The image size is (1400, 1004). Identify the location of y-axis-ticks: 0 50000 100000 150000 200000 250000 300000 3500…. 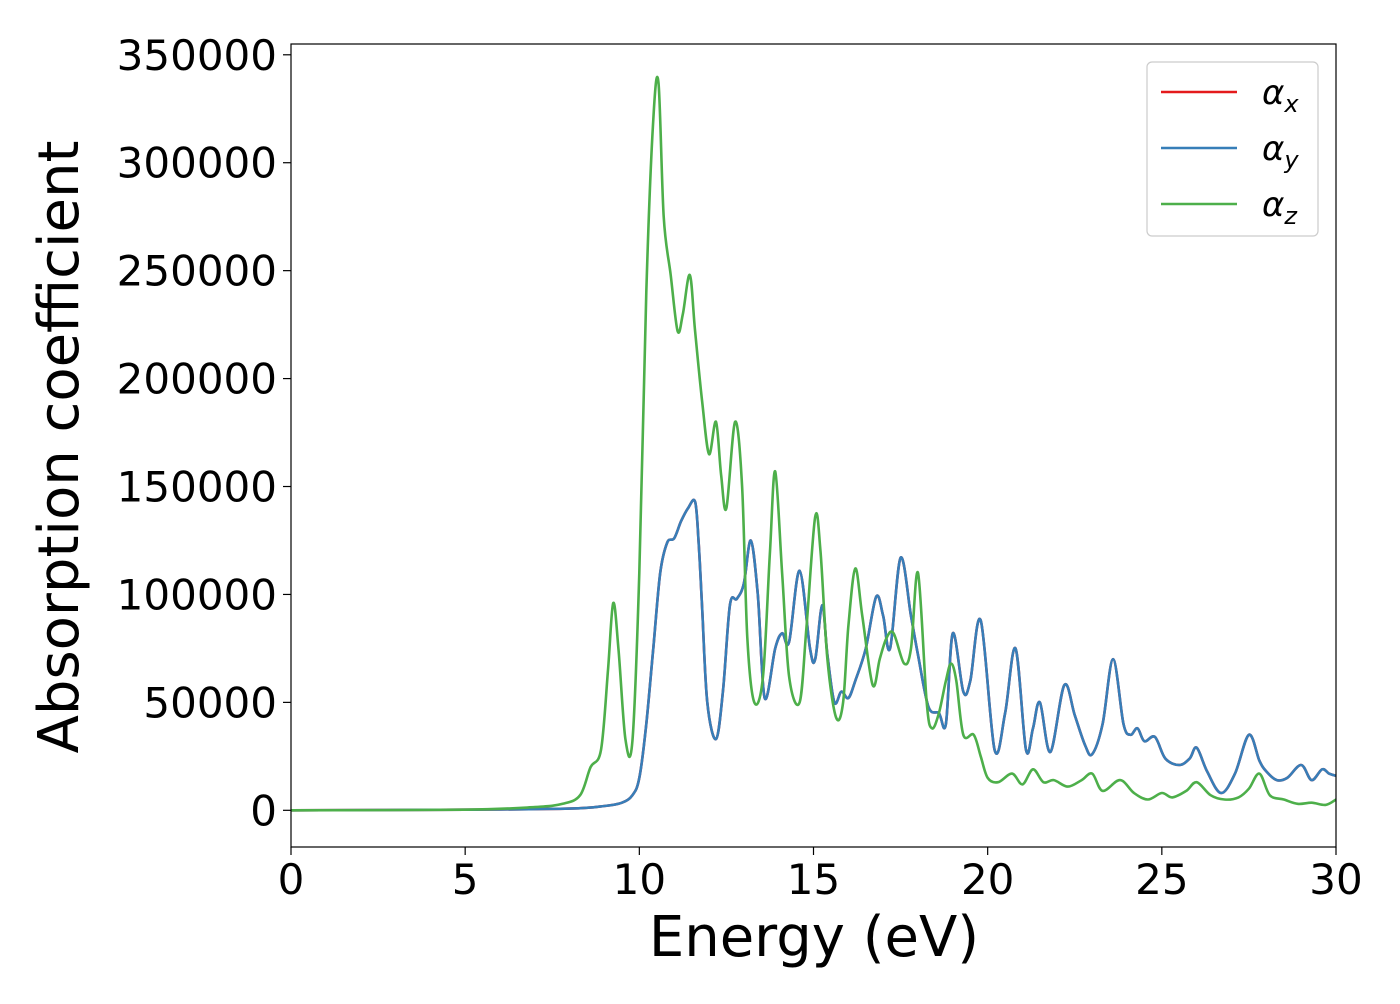
(204, 433).